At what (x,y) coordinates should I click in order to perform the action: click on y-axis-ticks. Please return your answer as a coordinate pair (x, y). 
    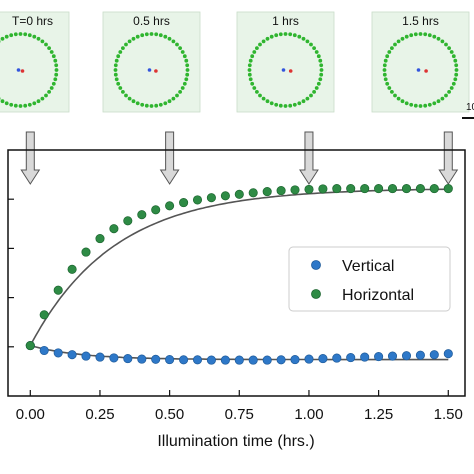
    Looking at the image, I should click on (11, 273).